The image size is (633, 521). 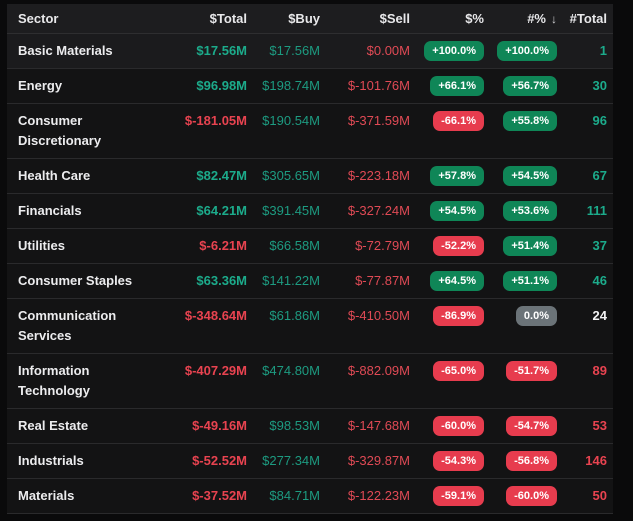 What do you see at coordinates (67, 325) in the screenshot?
I see `sector-name: Communication Services` at bounding box center [67, 325].